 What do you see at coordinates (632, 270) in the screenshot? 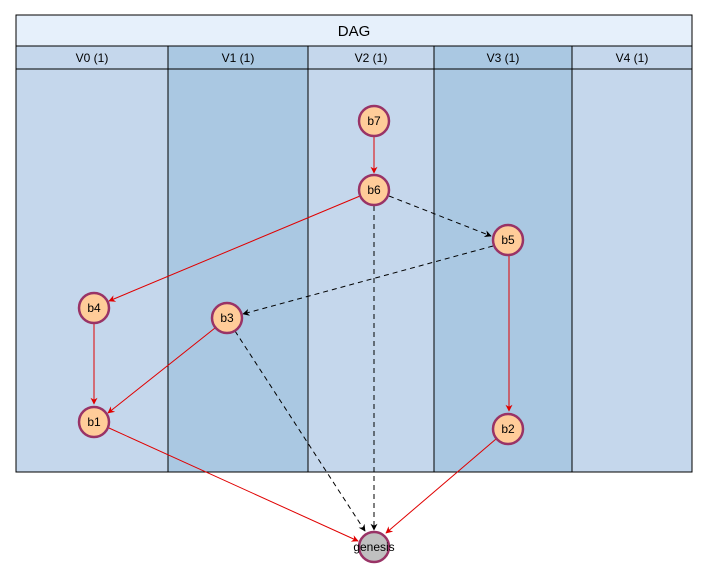
I see `column-body-v4` at bounding box center [632, 270].